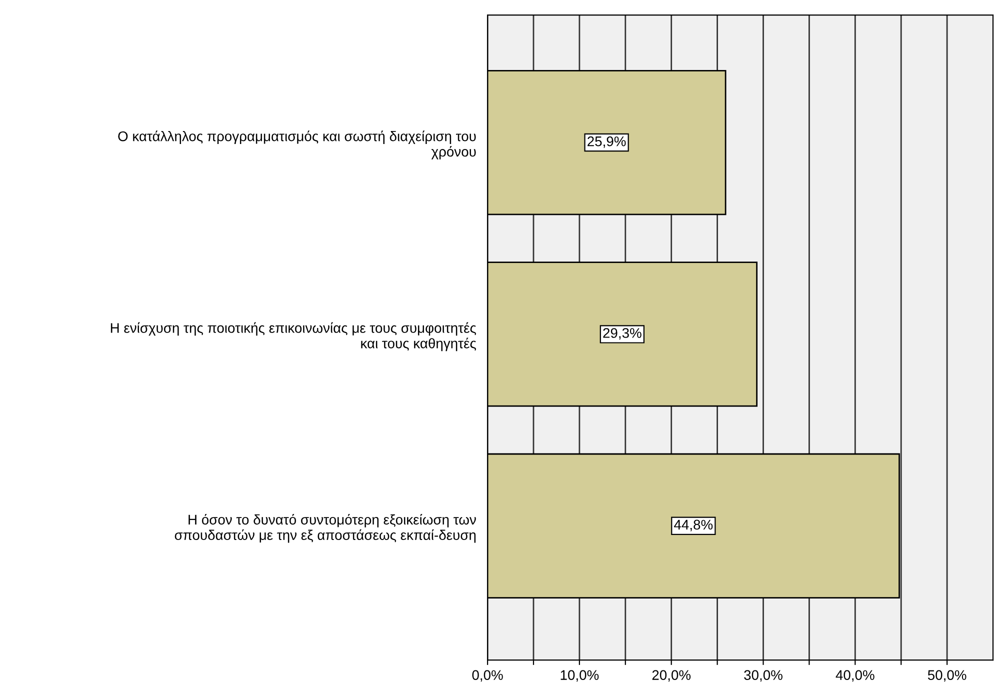 This screenshot has width=995, height=684. Describe the element at coordinates (325, 528) in the screenshot. I see `y-tick-label: Η όσον το δυνατό συντομότερη εξοικείωση των σπουδαστών με την εξ αποστάσεως εκπαί-δευση` at that location.